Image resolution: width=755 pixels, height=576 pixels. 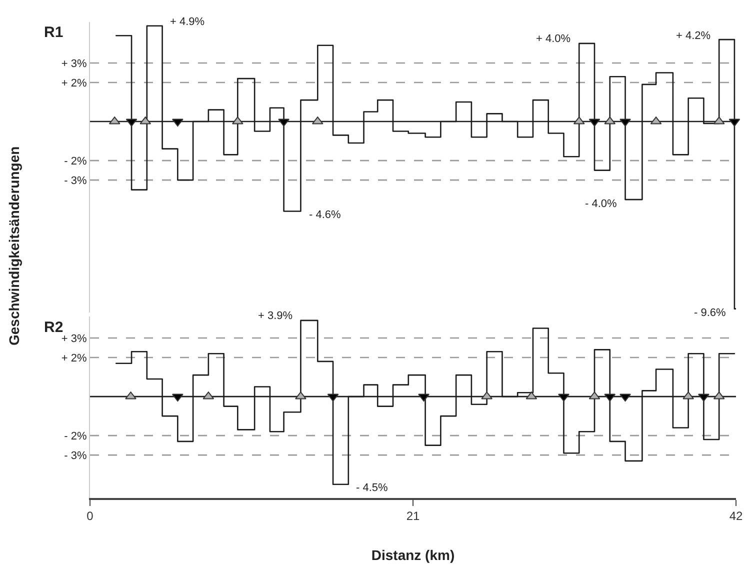 I want to click on annotation: - 4.5%, so click(x=372, y=488).